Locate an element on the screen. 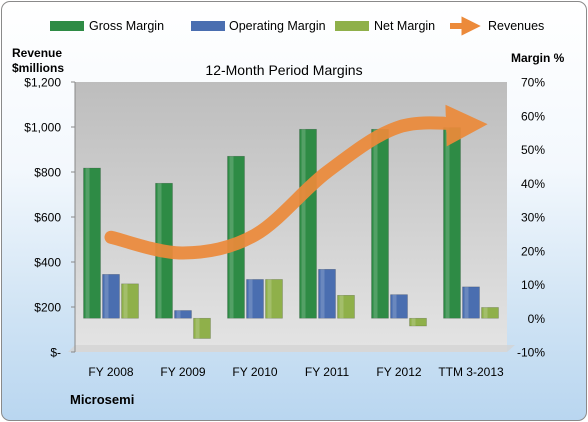 This screenshot has height=422, width=588. right-tick-label: -10% is located at coordinates (531, 353).